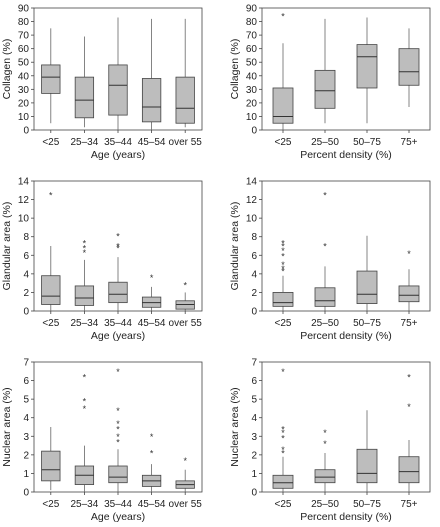 This screenshot has width=440, height=527. What do you see at coordinates (346, 246) in the screenshot?
I see `plot-frame` at bounding box center [346, 246].